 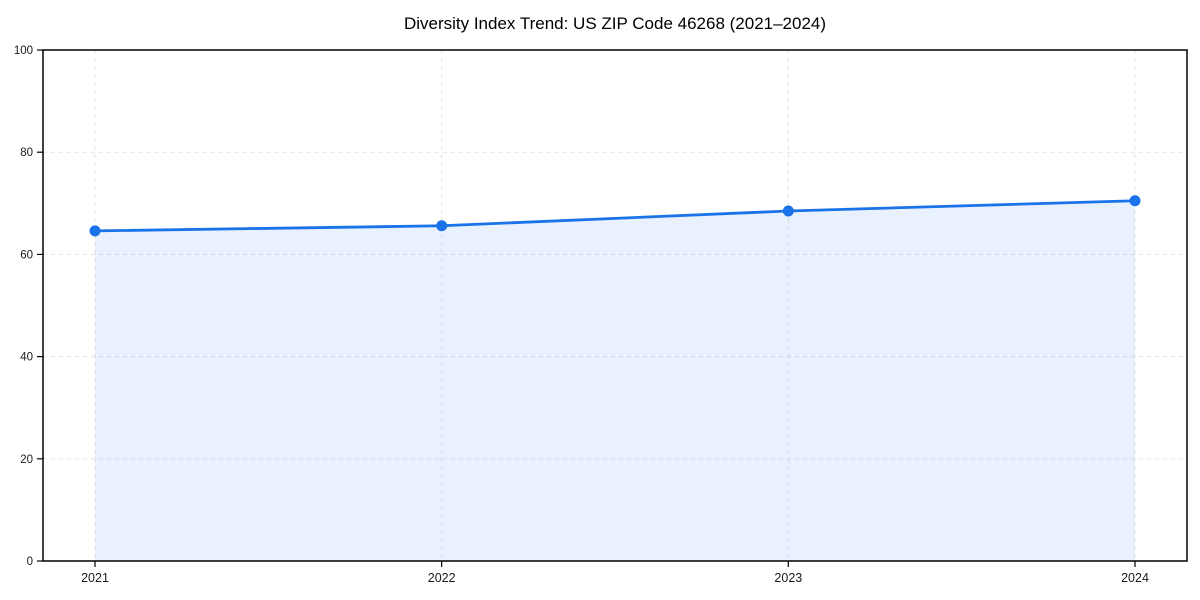 I want to click on y-tick-label: 100, so click(x=23, y=51).